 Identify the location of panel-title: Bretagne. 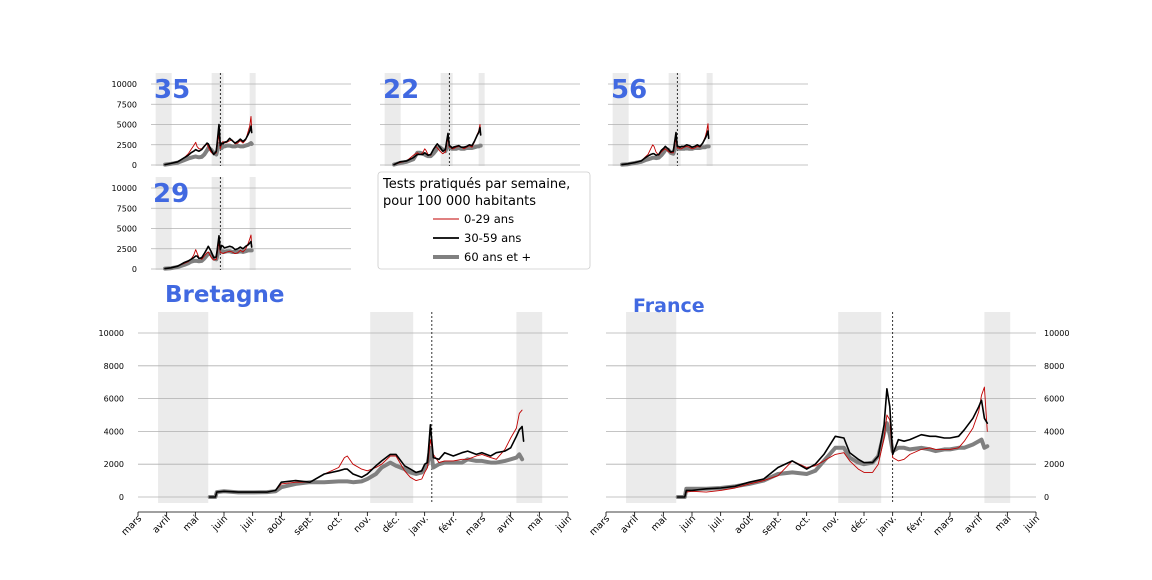
(224, 295).